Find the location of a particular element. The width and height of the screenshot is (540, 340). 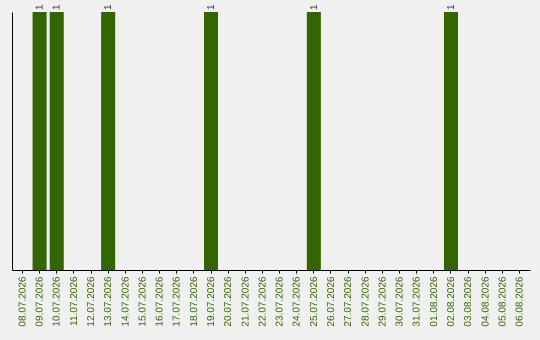

x-tick-label: 08.07.2026 is located at coordinates (22, 301).